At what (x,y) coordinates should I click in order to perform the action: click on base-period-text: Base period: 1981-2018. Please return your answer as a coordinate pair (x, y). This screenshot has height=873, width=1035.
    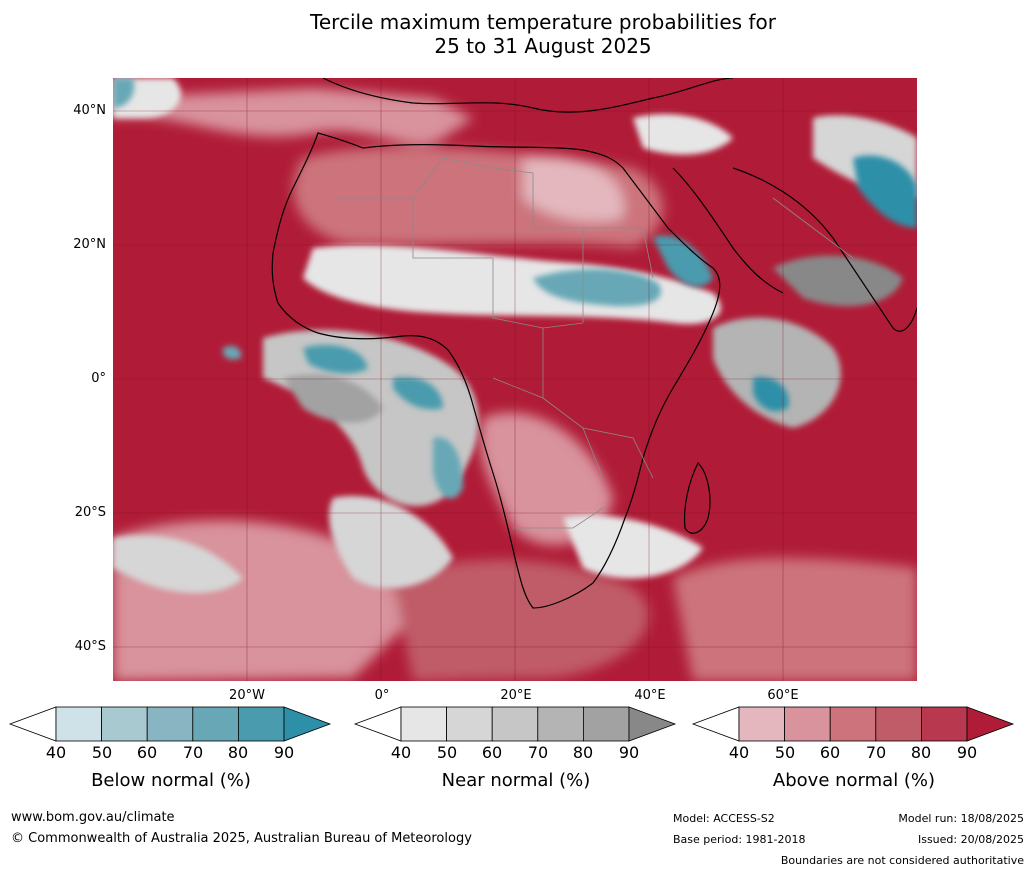
    Looking at the image, I should click on (739, 839).